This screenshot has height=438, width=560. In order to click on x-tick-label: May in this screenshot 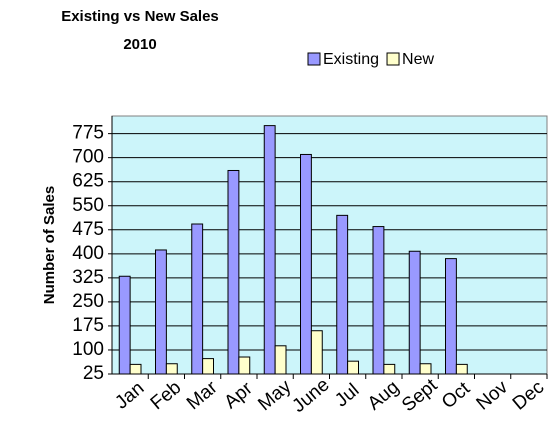, I will do `click(274, 395)`.